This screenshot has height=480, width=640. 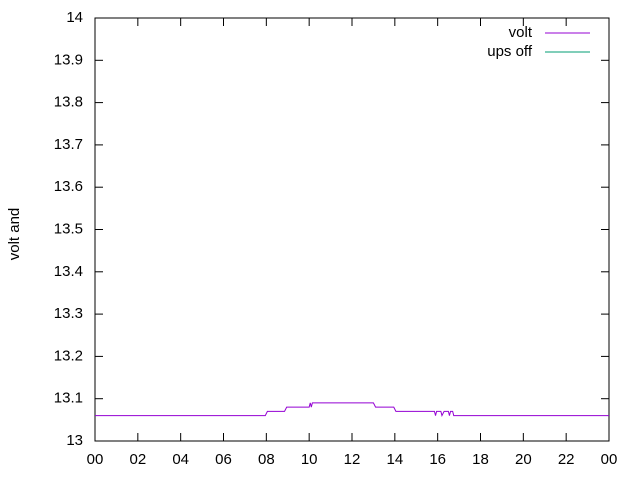 I want to click on y-tick-label: 13.2, so click(x=68, y=355).